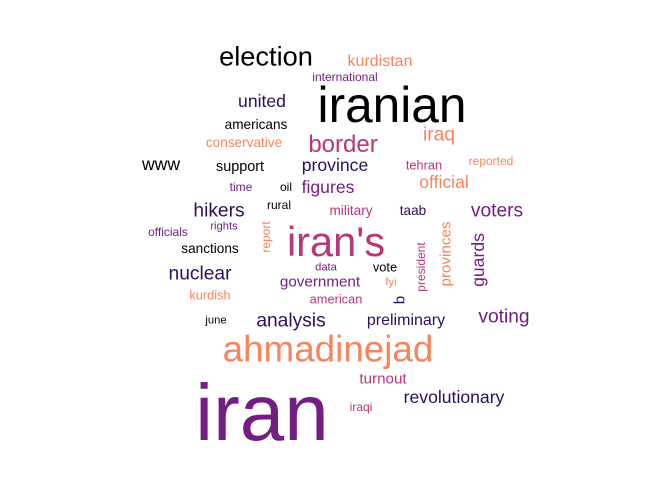 The image size is (672, 480). I want to click on word-iraq: iraq, so click(439, 135).